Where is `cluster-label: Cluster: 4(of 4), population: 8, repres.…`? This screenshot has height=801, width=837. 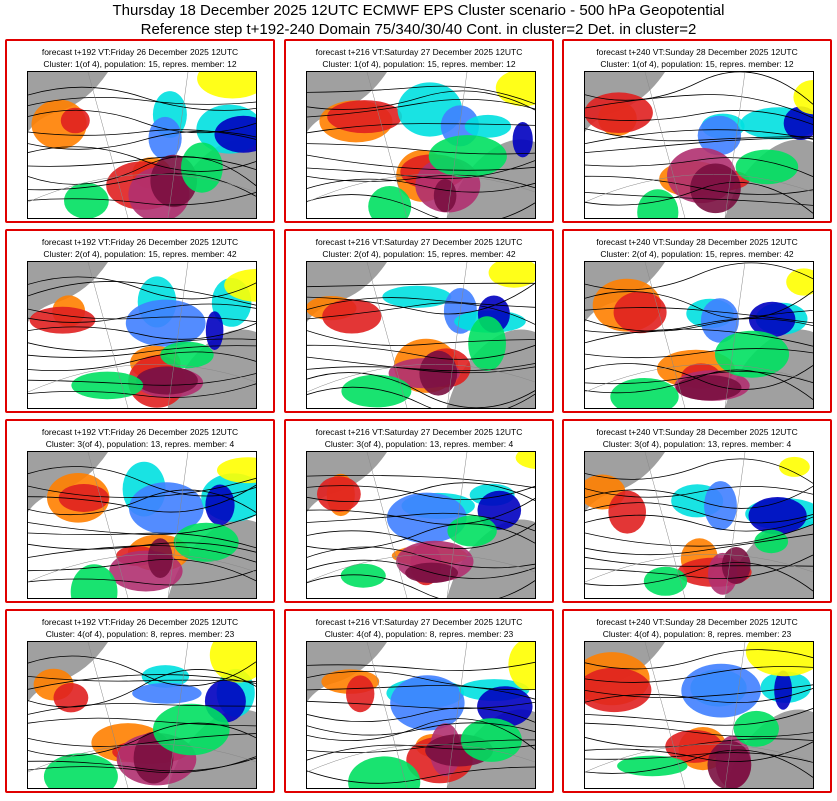 cluster-label: Cluster: 4(of 4), population: 8, repres.… is located at coordinates (419, 634).